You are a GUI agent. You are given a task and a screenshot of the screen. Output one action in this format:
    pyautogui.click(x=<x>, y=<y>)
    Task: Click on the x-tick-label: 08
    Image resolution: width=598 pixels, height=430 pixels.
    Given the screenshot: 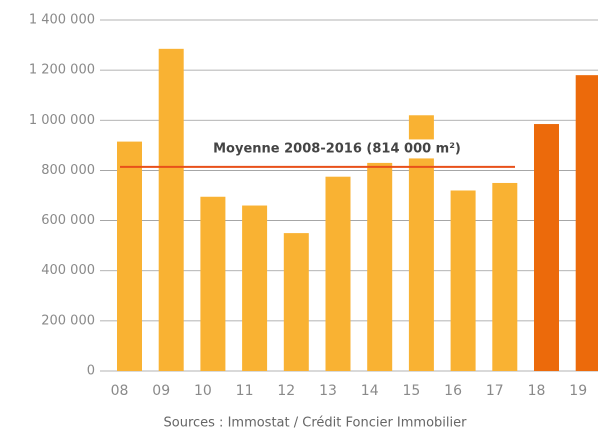 What is the action you would take?
    pyautogui.click(x=120, y=391)
    